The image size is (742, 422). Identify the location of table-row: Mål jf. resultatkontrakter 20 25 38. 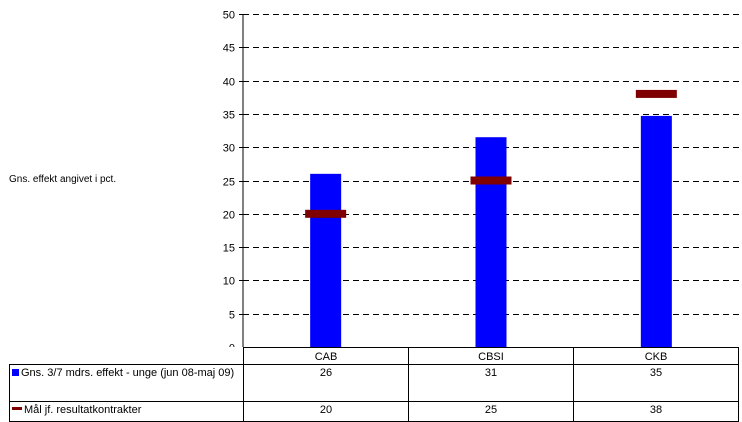
(374, 411).